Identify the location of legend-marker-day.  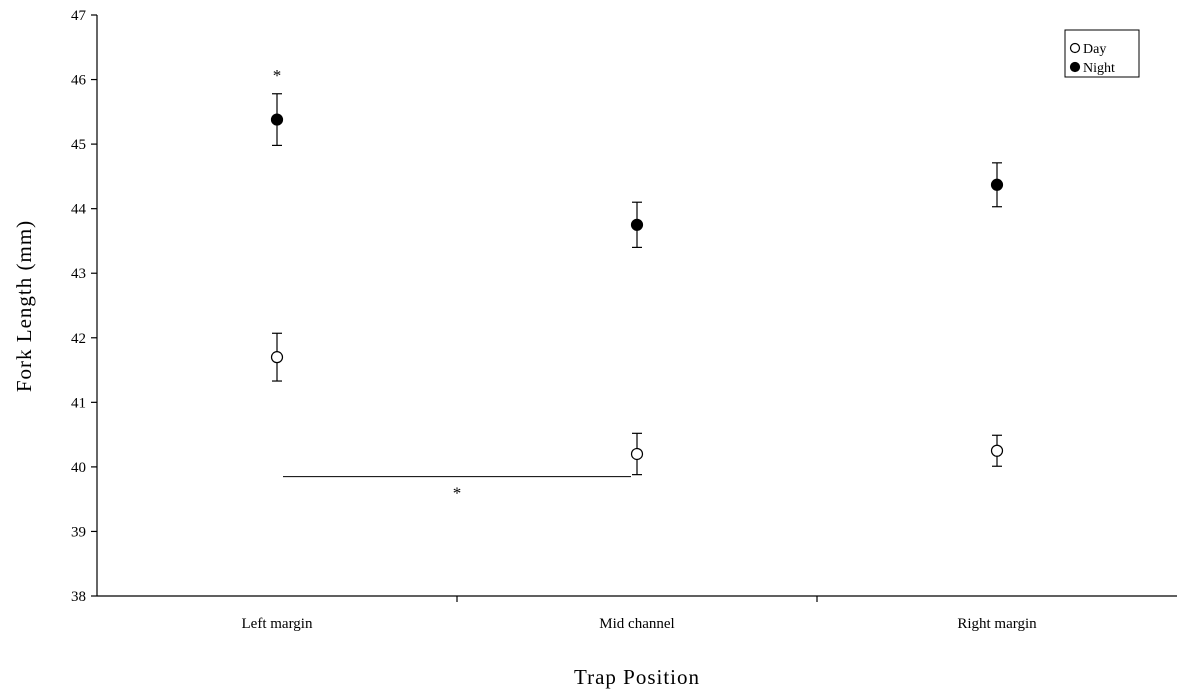
(1075, 48).